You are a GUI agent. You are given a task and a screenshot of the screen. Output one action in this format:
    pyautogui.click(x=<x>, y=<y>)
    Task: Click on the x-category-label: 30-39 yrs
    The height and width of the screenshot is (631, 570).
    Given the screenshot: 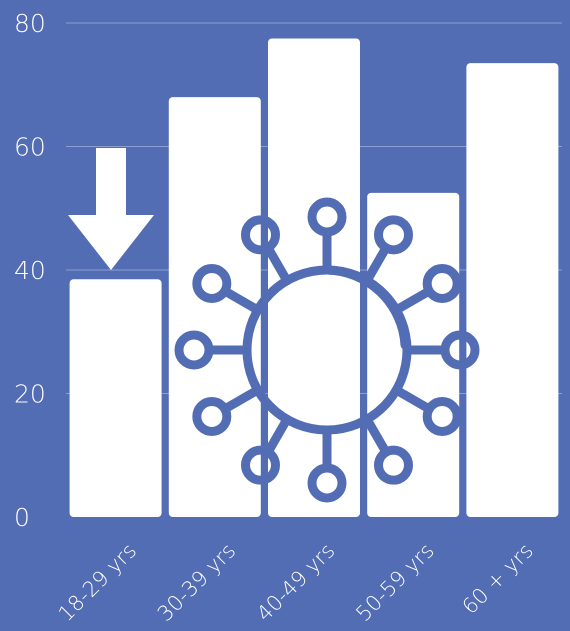 What is the action you would take?
    pyautogui.click(x=196, y=582)
    